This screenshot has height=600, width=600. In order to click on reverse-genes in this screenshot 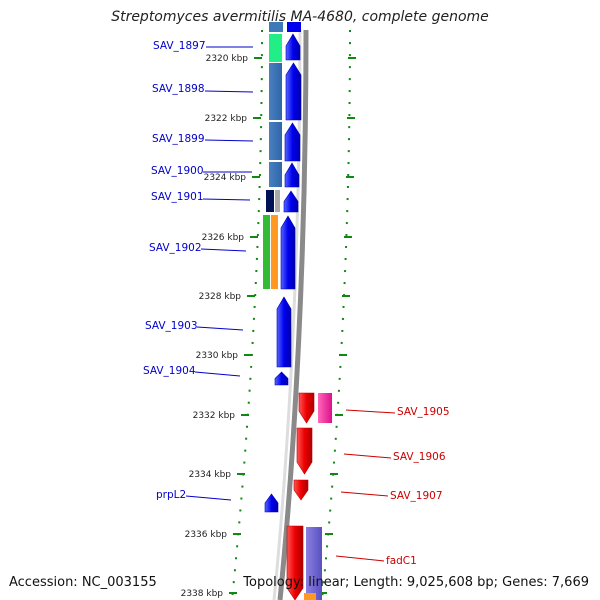, I will do `click(300, 496)`.